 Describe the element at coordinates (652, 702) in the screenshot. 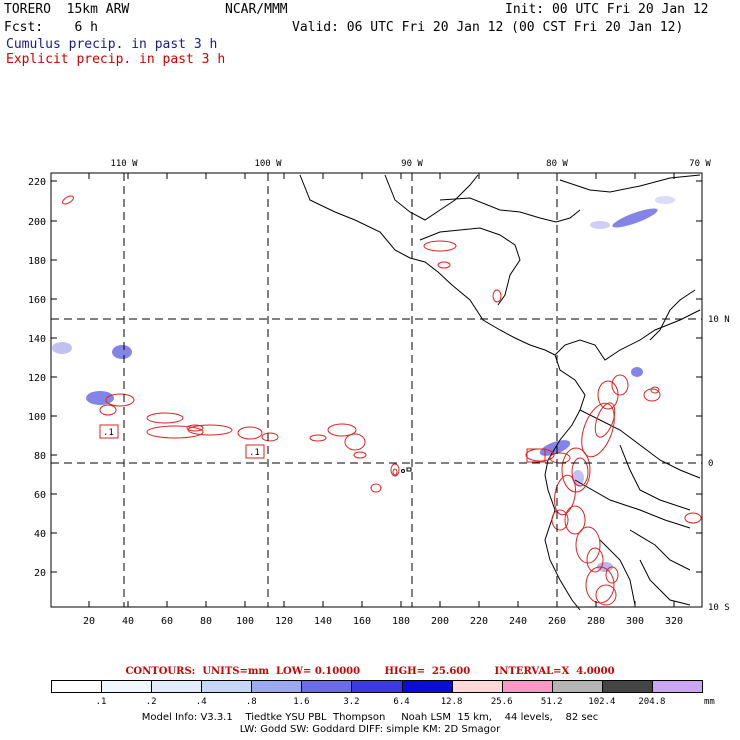

I see `colorbar-label: 204.8` at that location.